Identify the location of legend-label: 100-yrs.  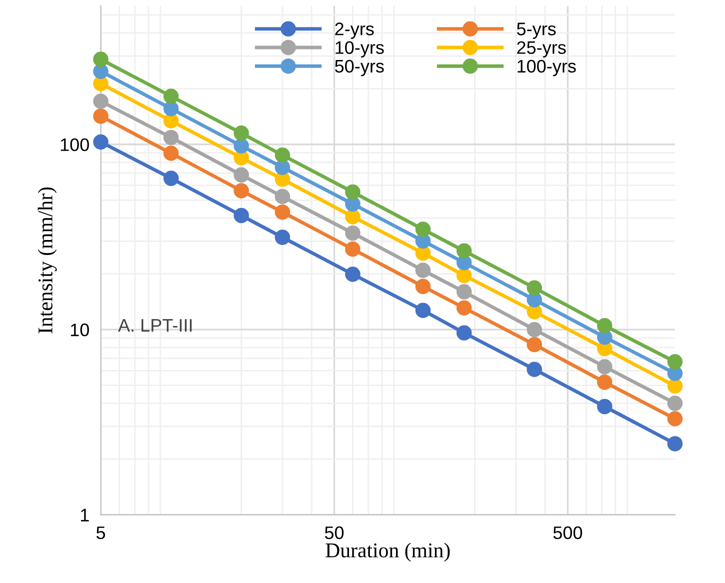
(547, 68).